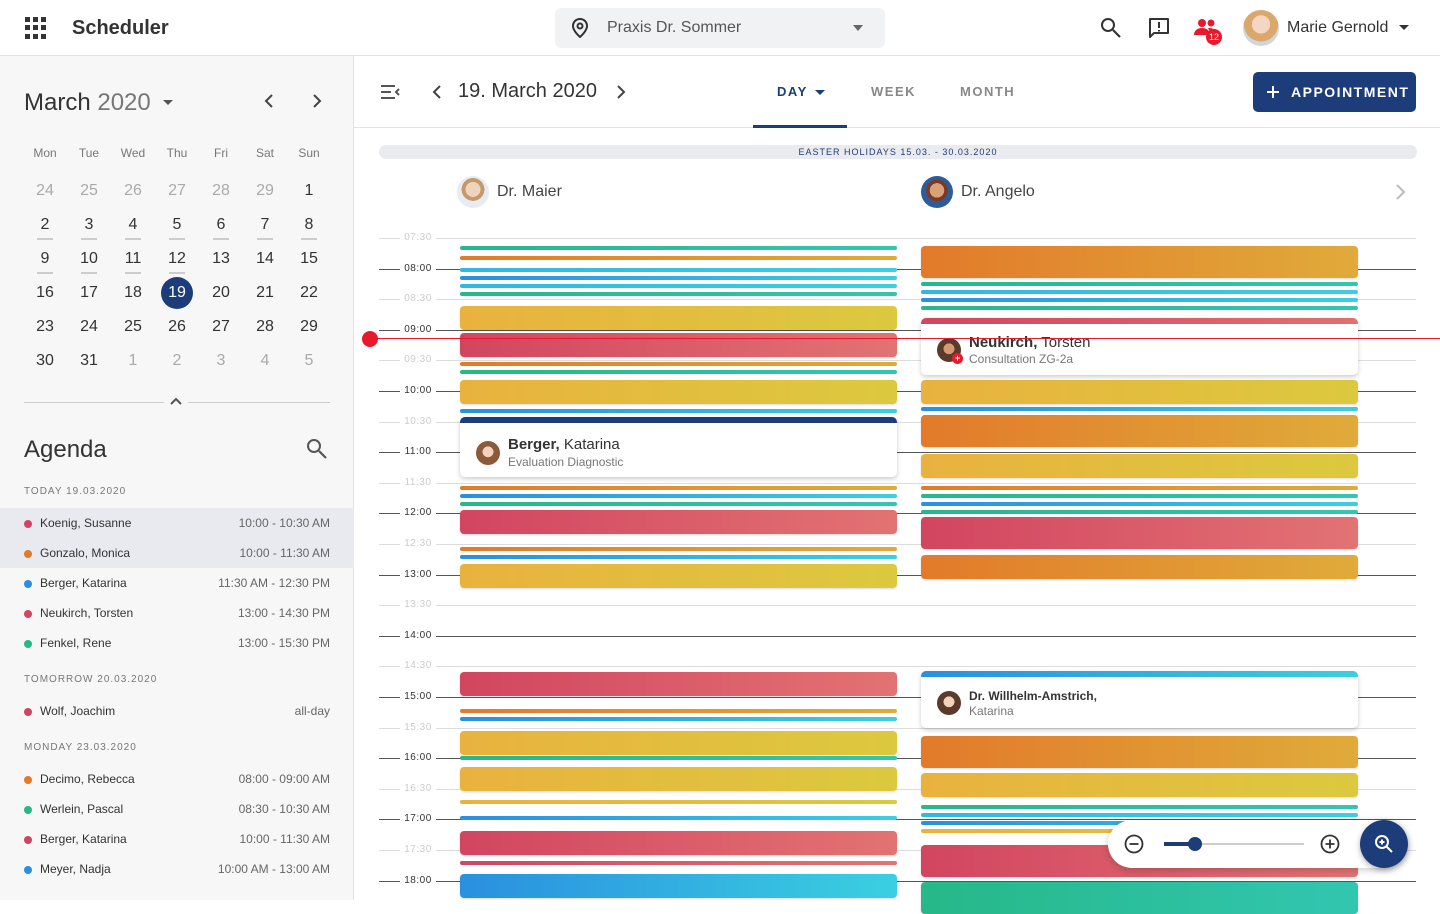  Describe the element at coordinates (221, 292) in the screenshot. I see `calendar-day: 20` at that location.